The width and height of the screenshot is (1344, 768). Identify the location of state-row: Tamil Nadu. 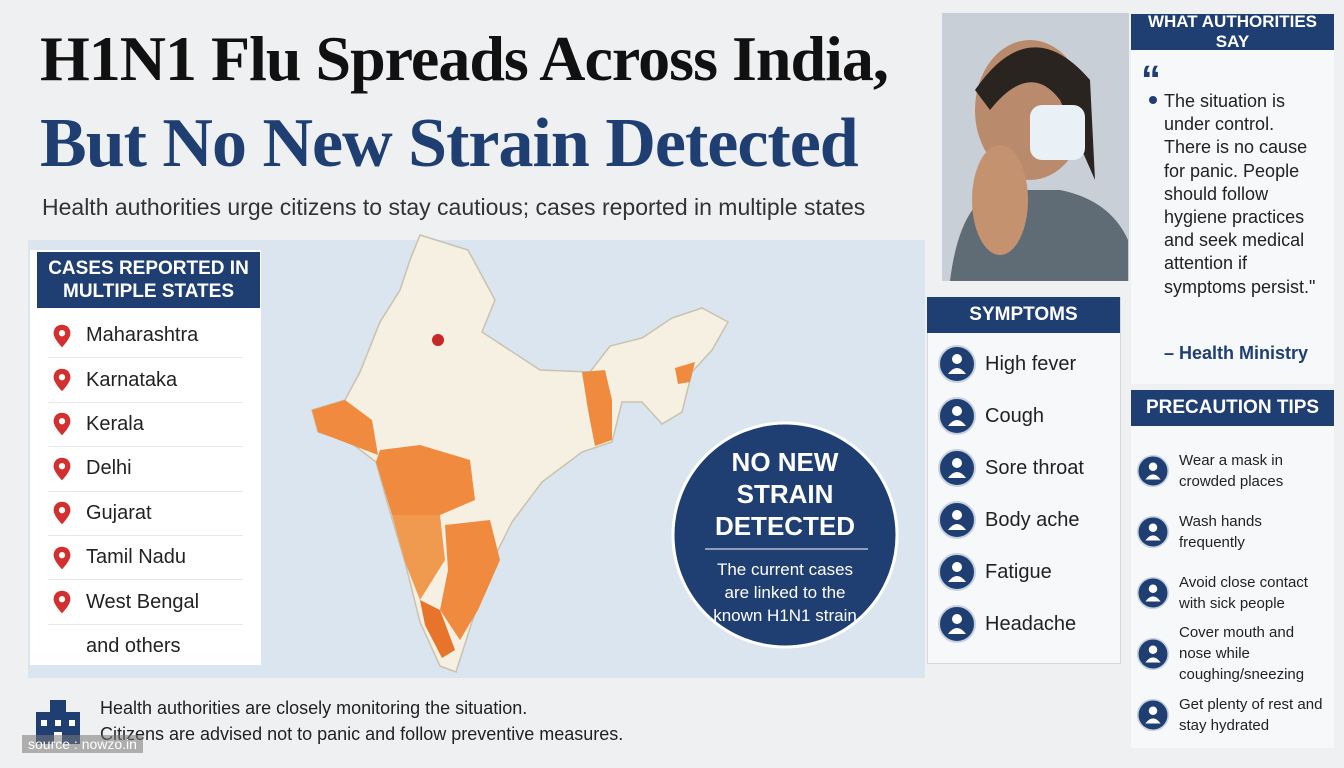
(145, 558).